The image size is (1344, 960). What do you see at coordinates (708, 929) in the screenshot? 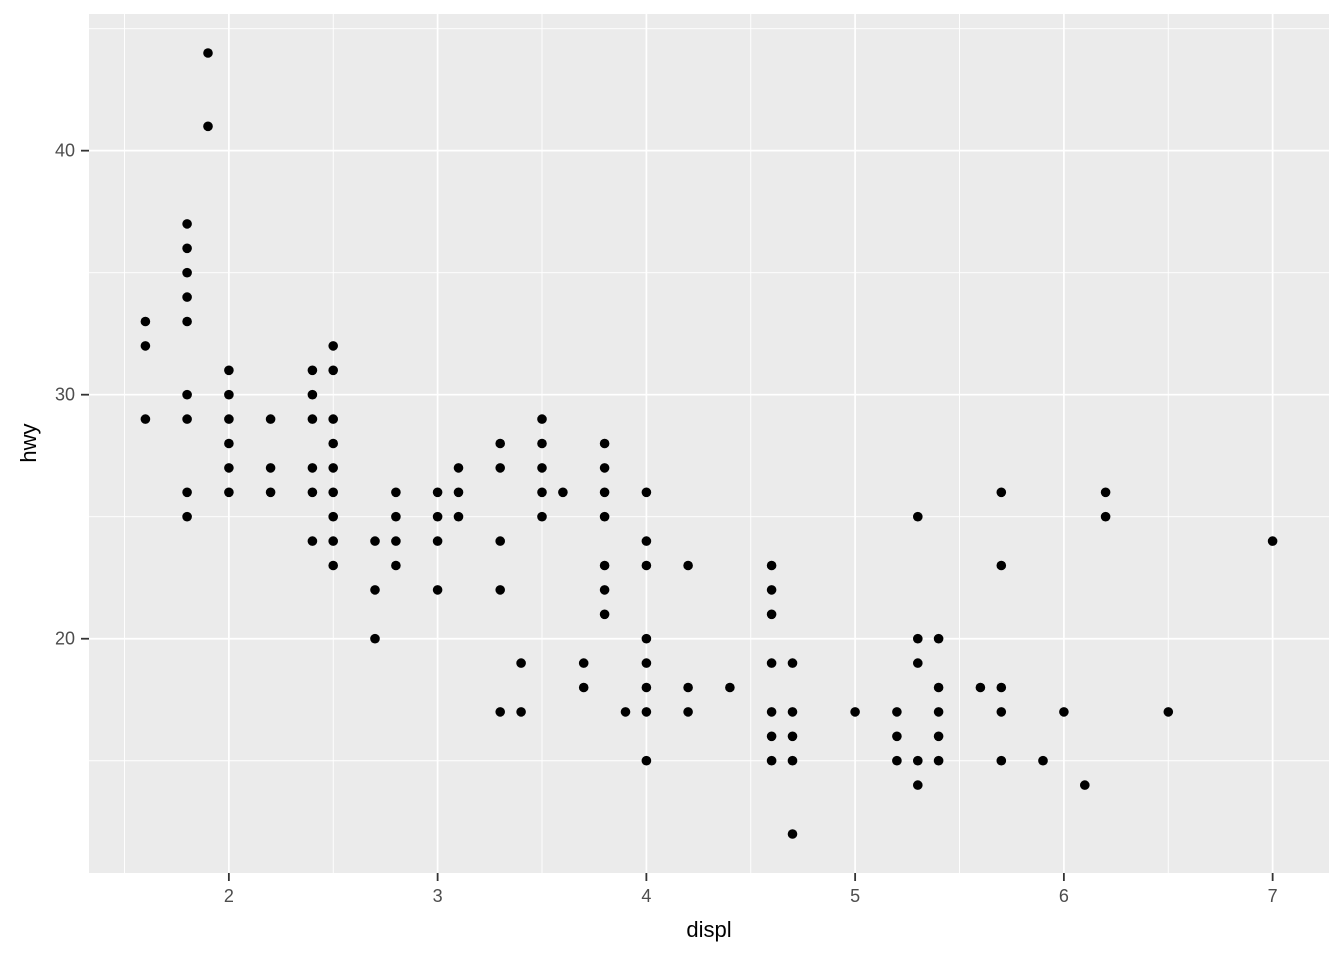
I see `x-axis-title: displ` at bounding box center [708, 929].